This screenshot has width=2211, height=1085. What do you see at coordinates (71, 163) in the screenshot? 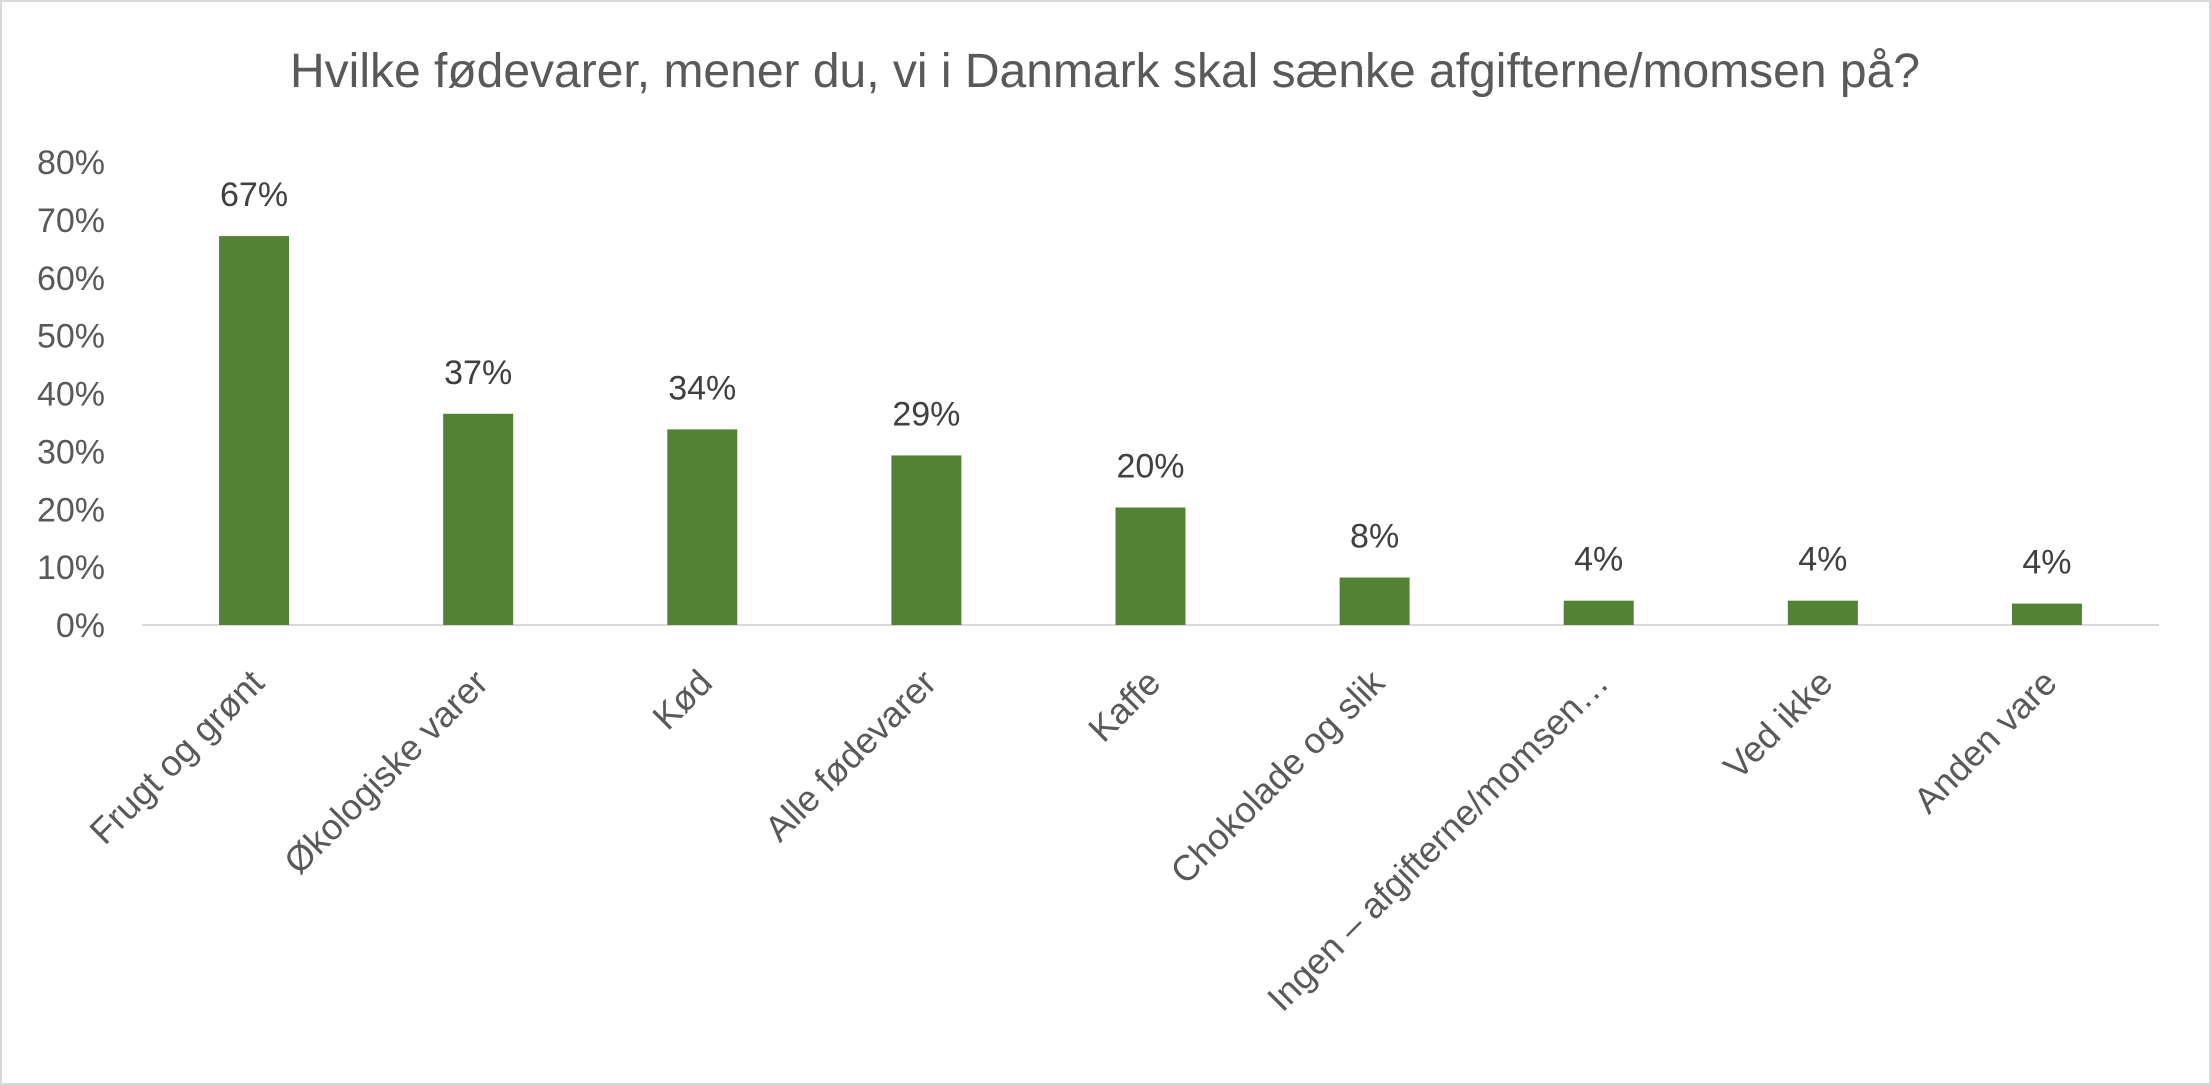
I see `y-tick-label: 80%` at bounding box center [71, 163].